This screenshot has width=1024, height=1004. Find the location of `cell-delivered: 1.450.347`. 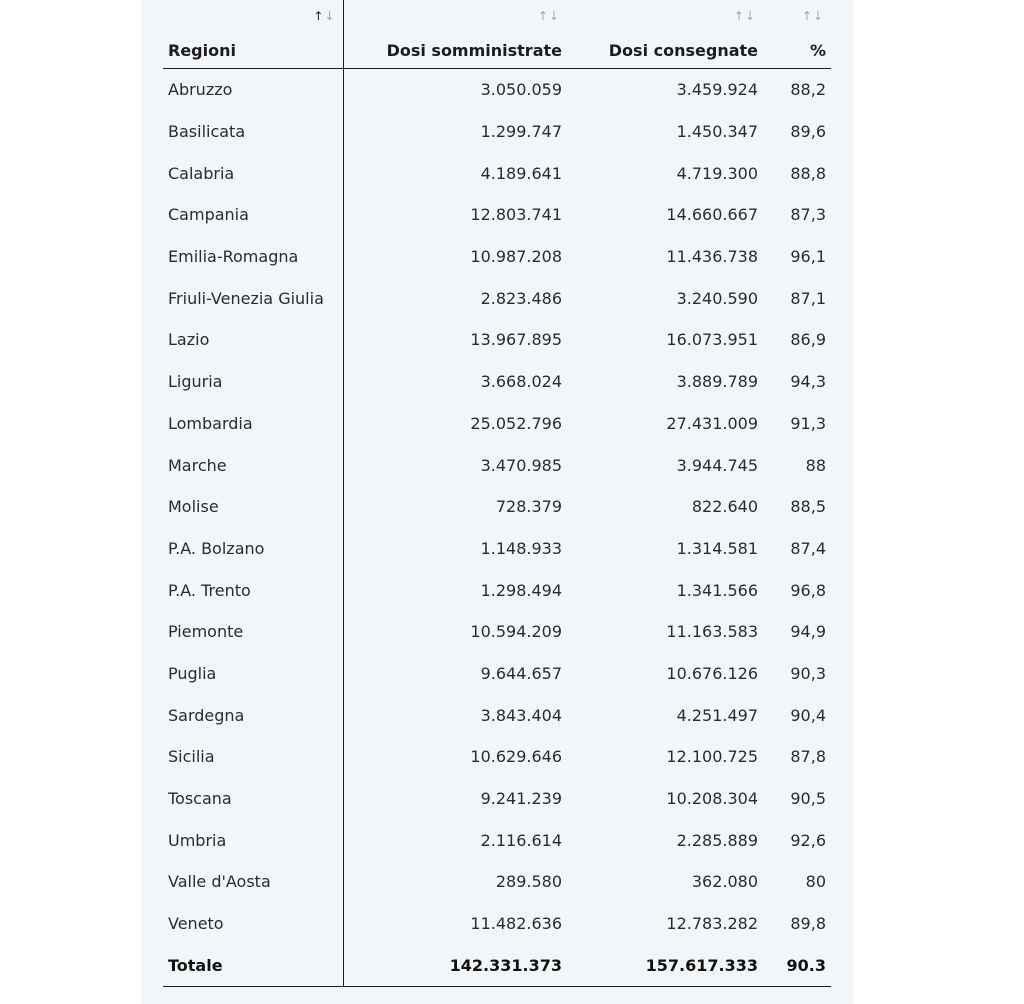

cell-delivered: 1.450.347 is located at coordinates (717, 132).